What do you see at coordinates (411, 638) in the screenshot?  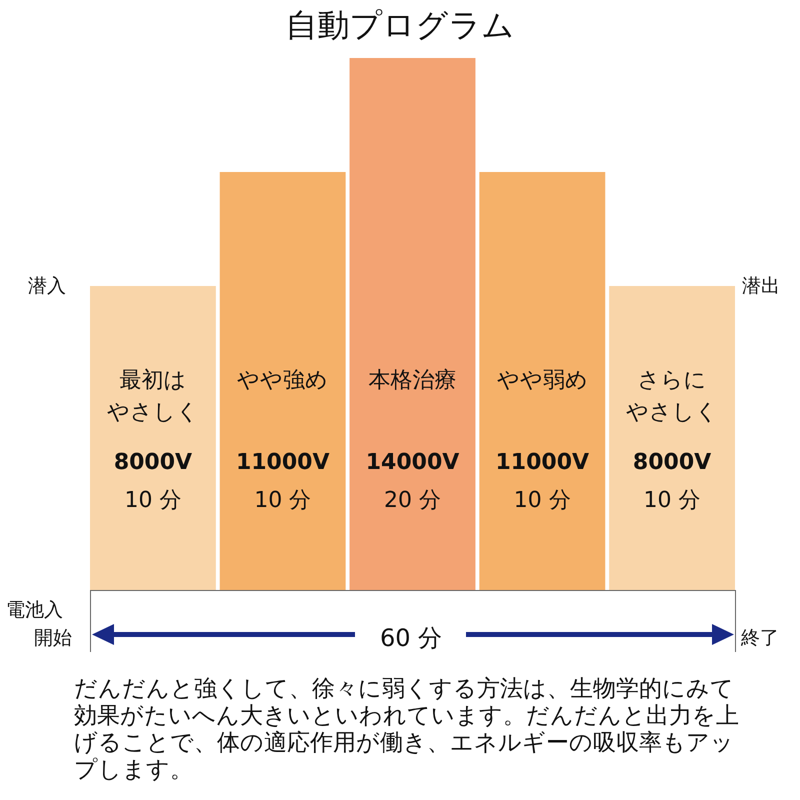 I see `text: 60 分` at bounding box center [411, 638].